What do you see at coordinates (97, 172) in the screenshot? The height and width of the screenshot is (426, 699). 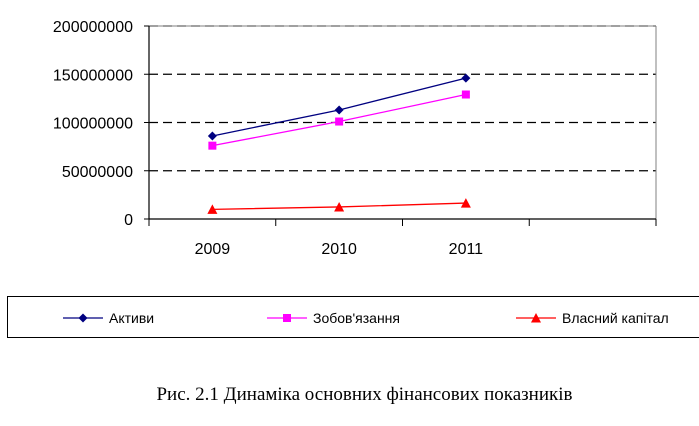 I see `y-tick-label-50000000: 50000000` at bounding box center [97, 172].